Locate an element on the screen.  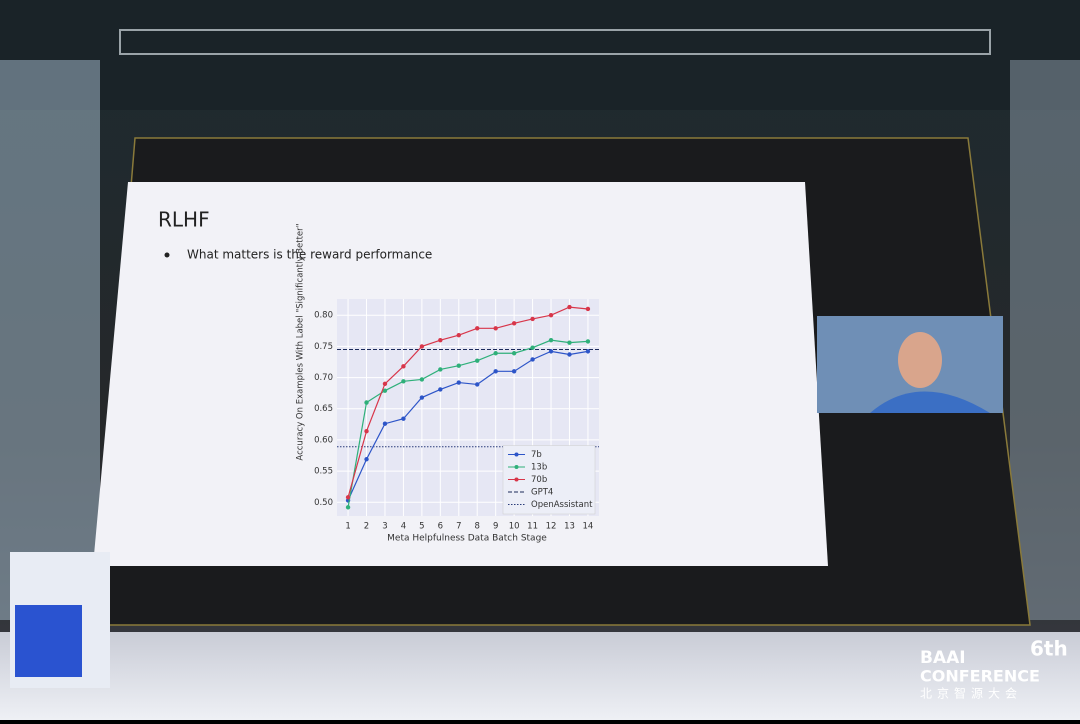
x-tick-label: 10 is located at coordinates (514, 527).